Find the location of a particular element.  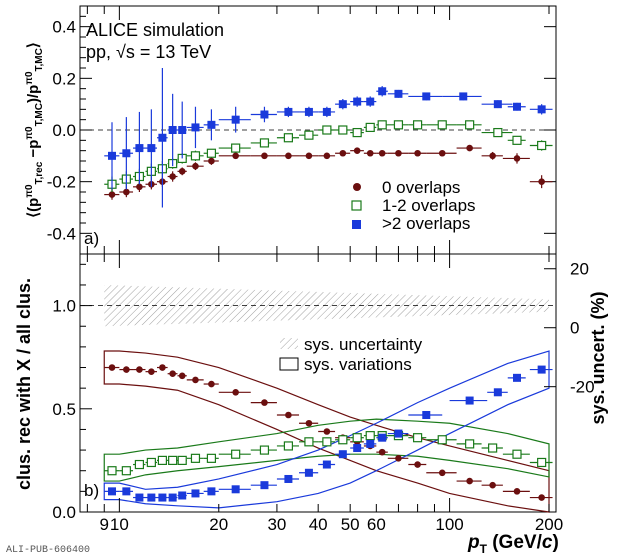

annotation-alice: ALICE simulation is located at coordinates (155, 30).